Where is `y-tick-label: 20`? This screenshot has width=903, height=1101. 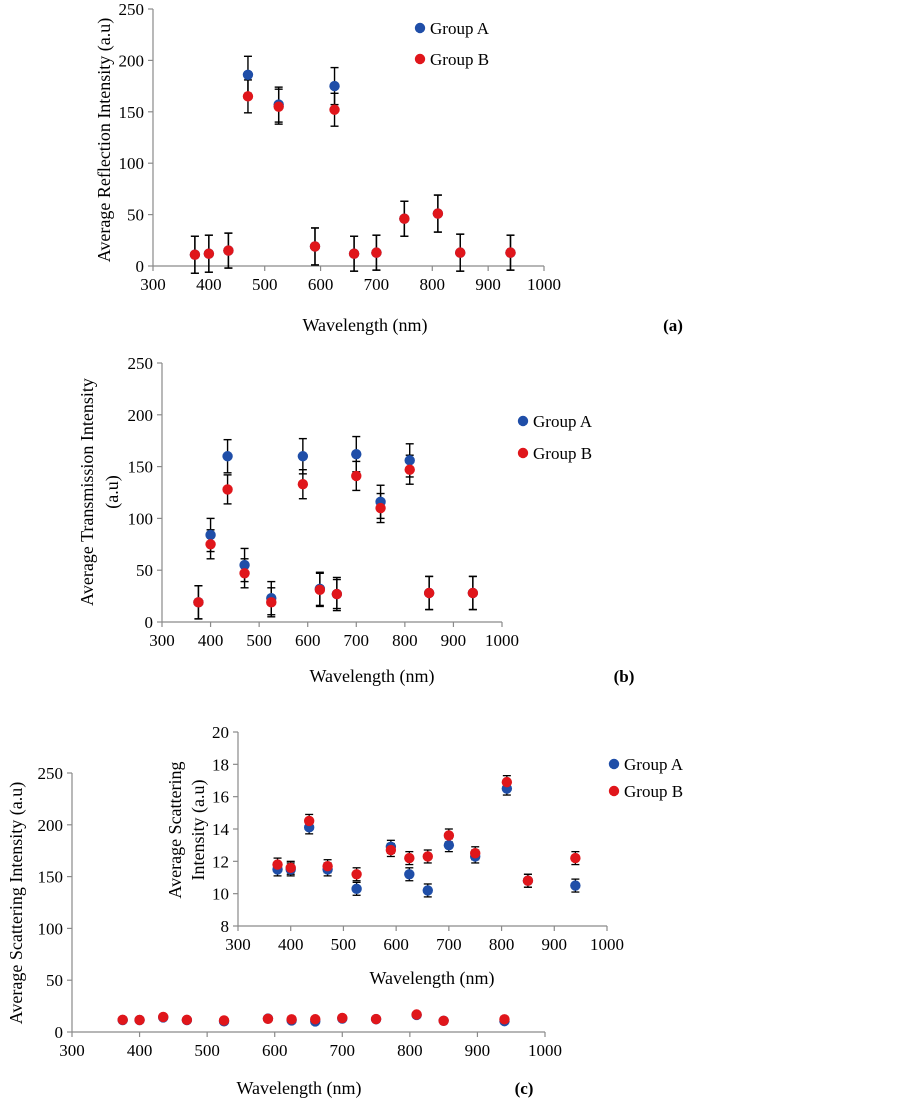 y-tick-label: 20 is located at coordinates (220, 732).